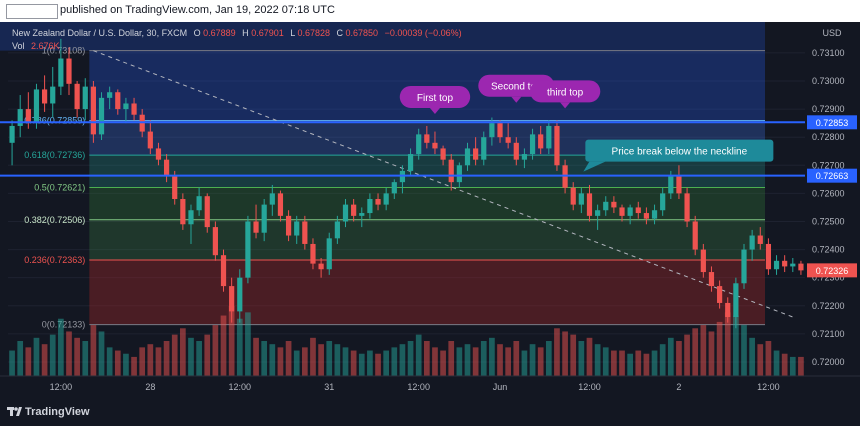  What do you see at coordinates (57, 412) in the screenshot?
I see `tradingview-brand: TradingView` at bounding box center [57, 412].